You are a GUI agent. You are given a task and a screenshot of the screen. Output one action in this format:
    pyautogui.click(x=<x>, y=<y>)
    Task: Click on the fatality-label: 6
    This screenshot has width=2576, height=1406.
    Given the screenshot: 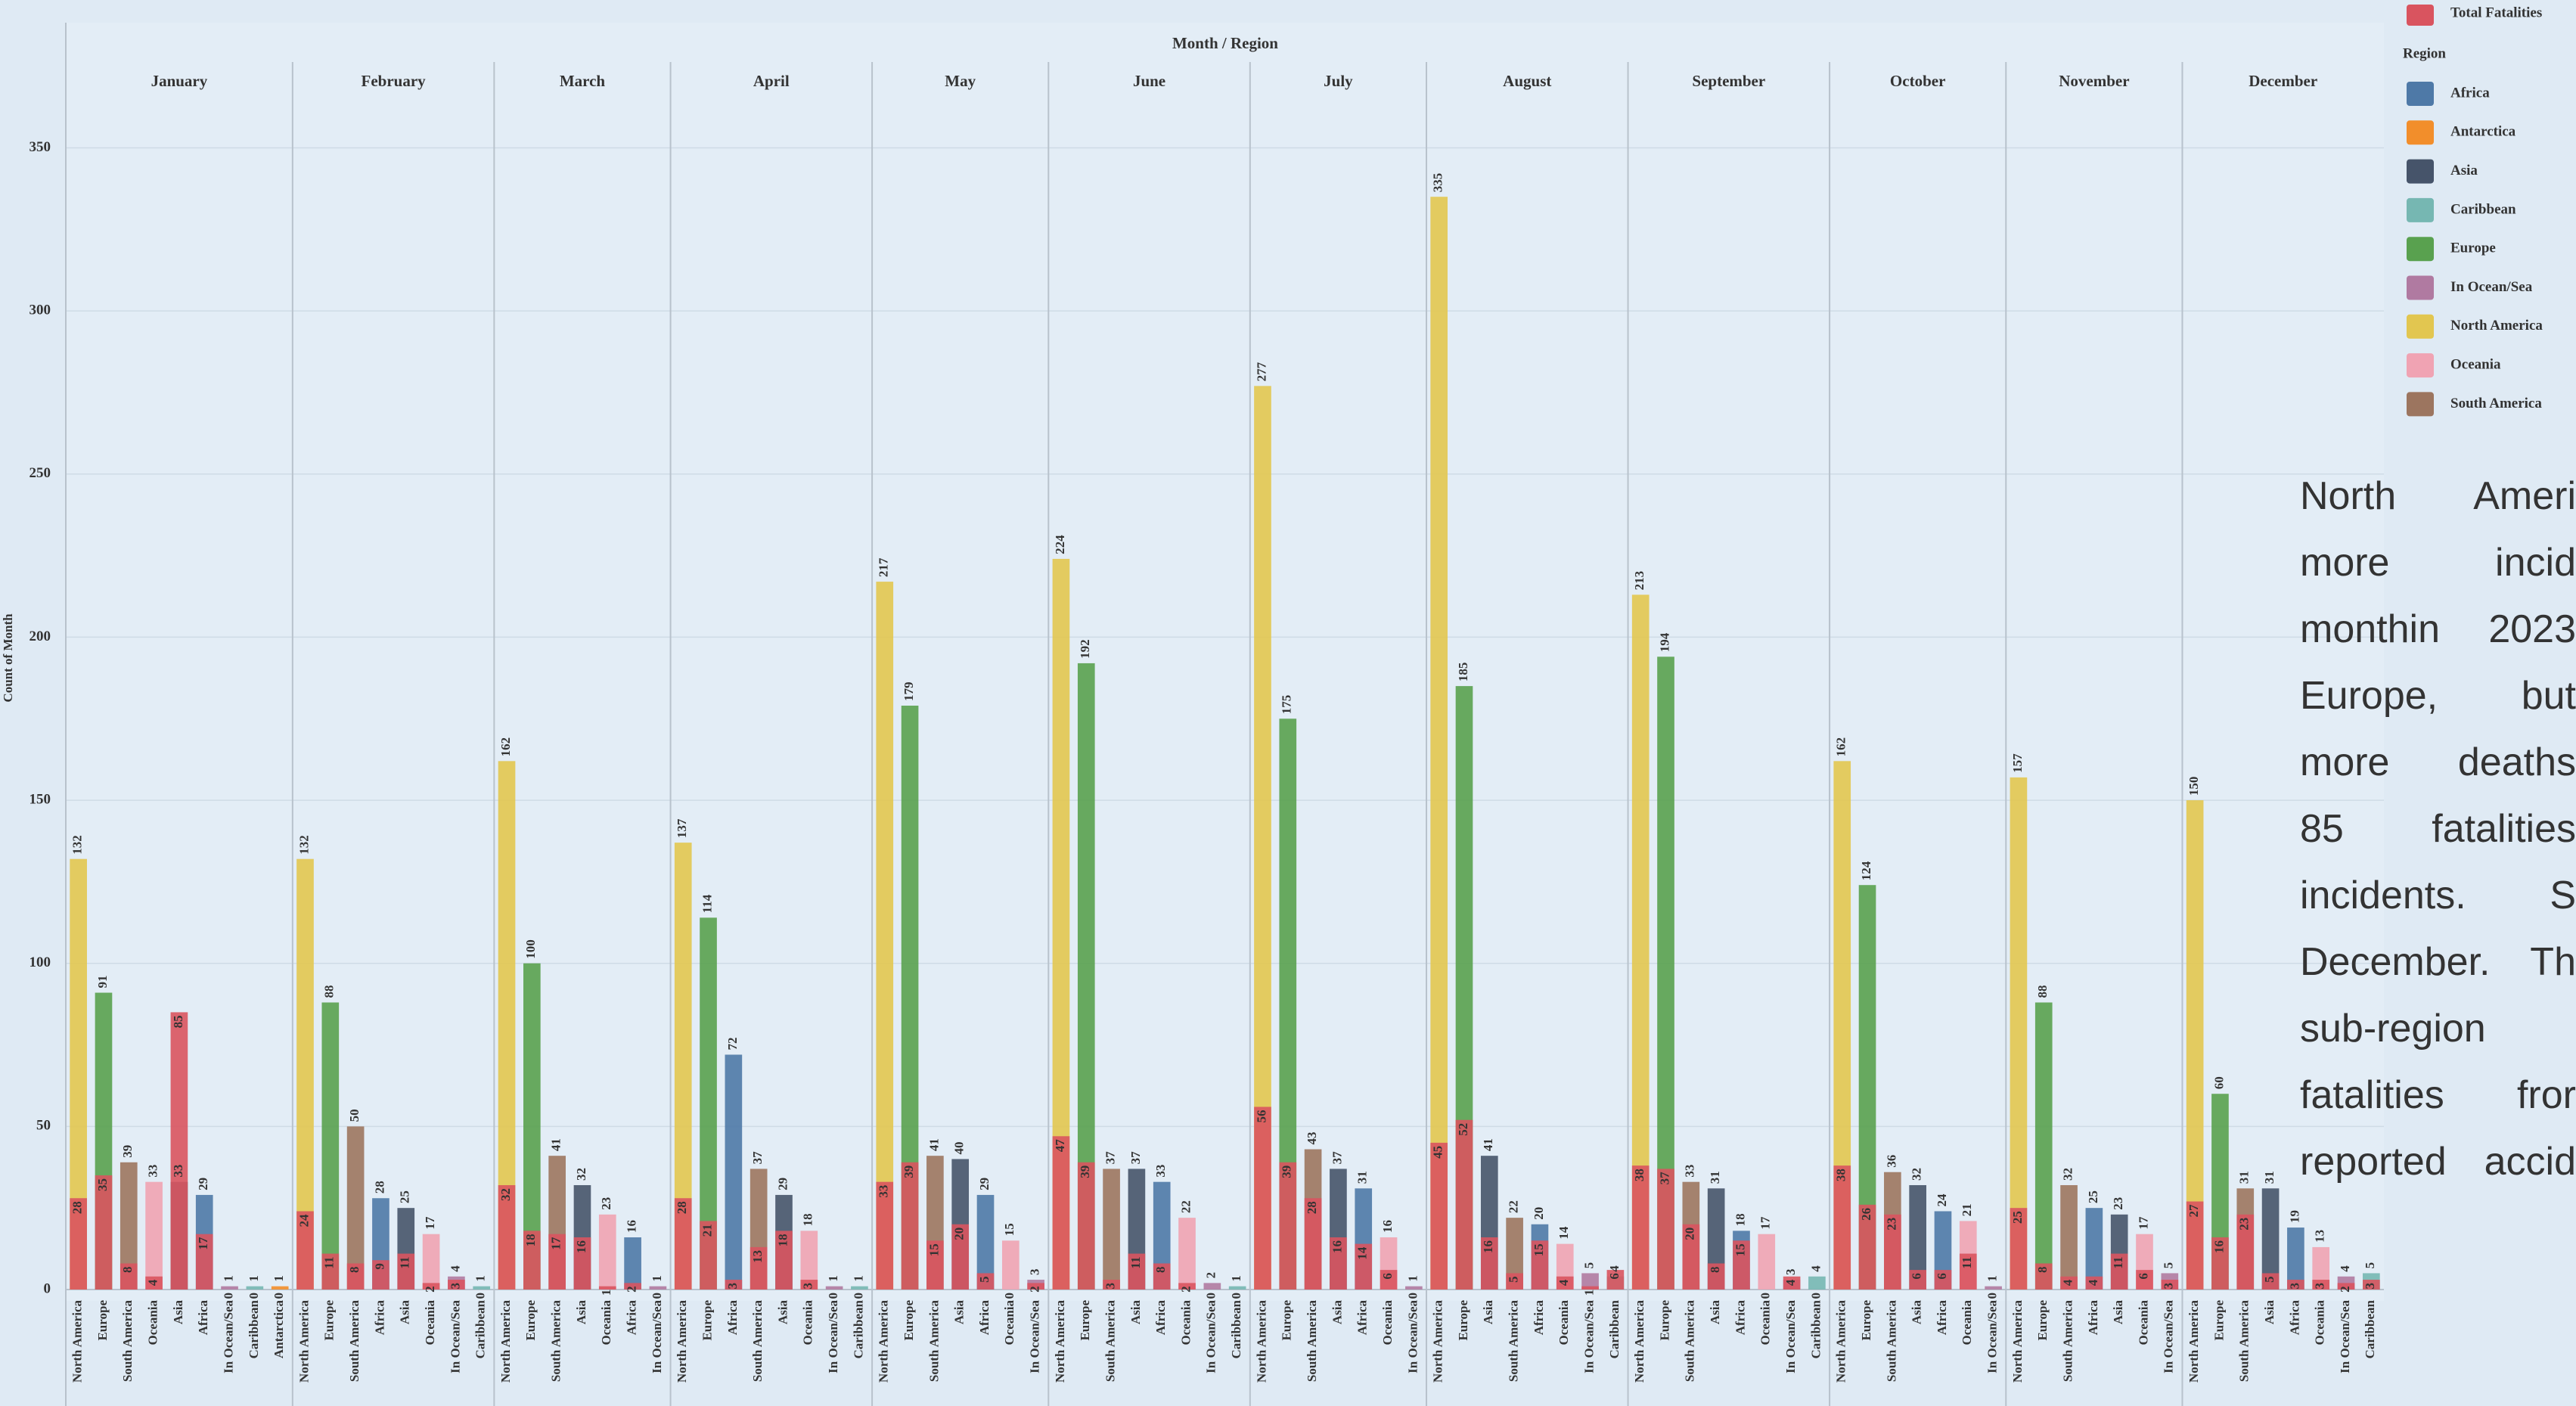 What is the action you would take?
    pyautogui.click(x=2143, y=1276)
    